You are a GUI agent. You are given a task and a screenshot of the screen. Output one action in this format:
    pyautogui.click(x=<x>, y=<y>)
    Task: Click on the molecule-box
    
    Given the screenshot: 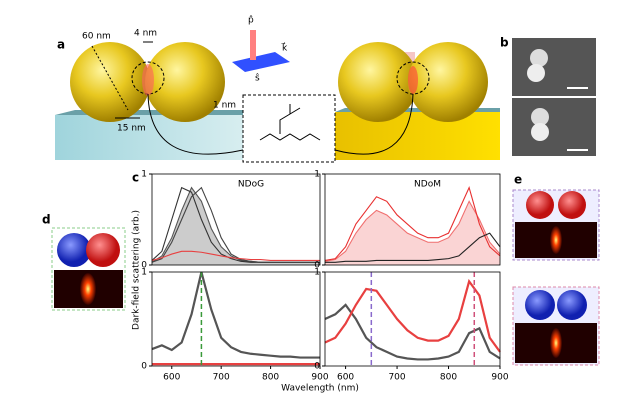 What is the action you would take?
    pyautogui.click(x=289, y=128)
    